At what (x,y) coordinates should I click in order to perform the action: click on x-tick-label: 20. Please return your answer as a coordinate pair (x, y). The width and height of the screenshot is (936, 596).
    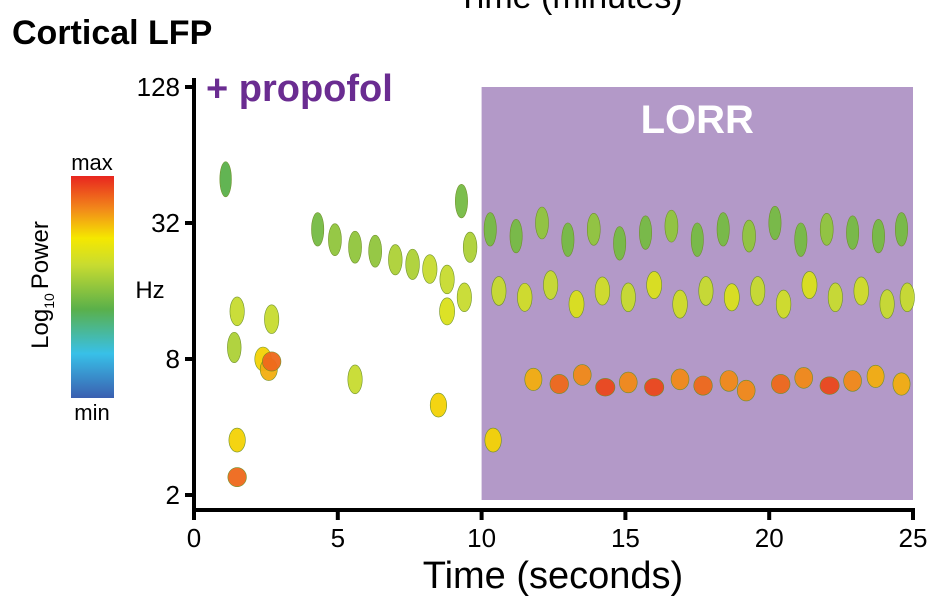
    Looking at the image, I should click on (769, 538).